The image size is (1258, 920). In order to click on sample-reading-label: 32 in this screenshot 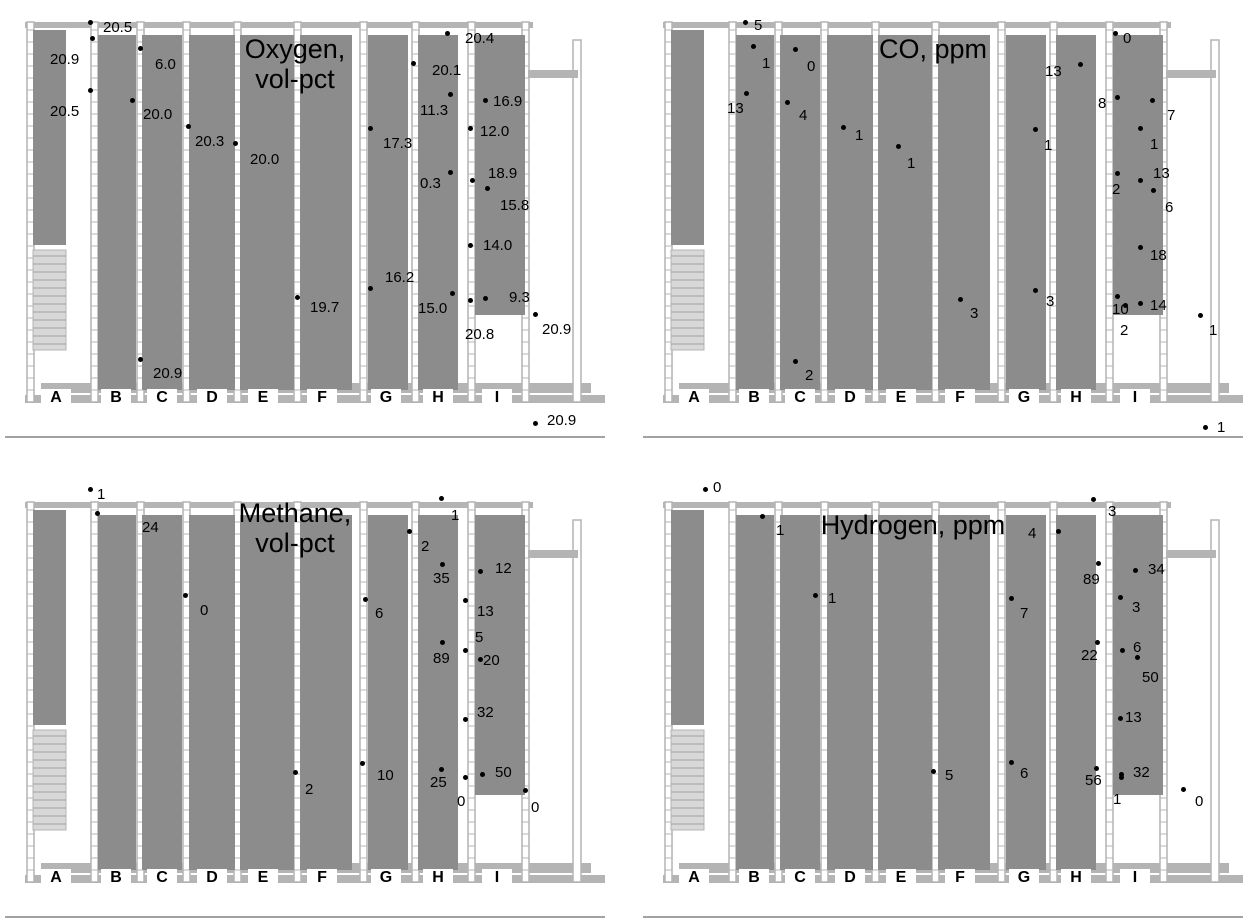, I will do `click(1141, 772)`.